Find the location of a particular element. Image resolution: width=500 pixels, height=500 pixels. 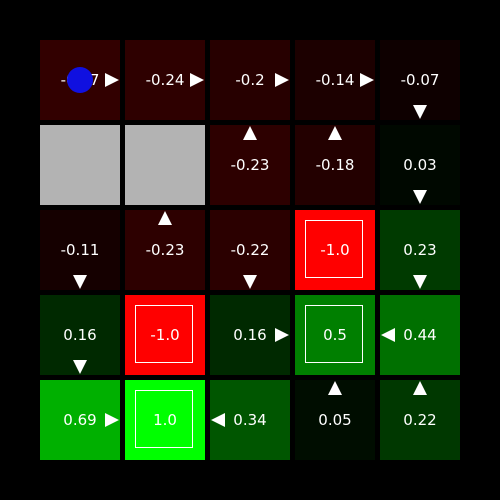

grid-cell: -0.11 is located at coordinates (80, 250).